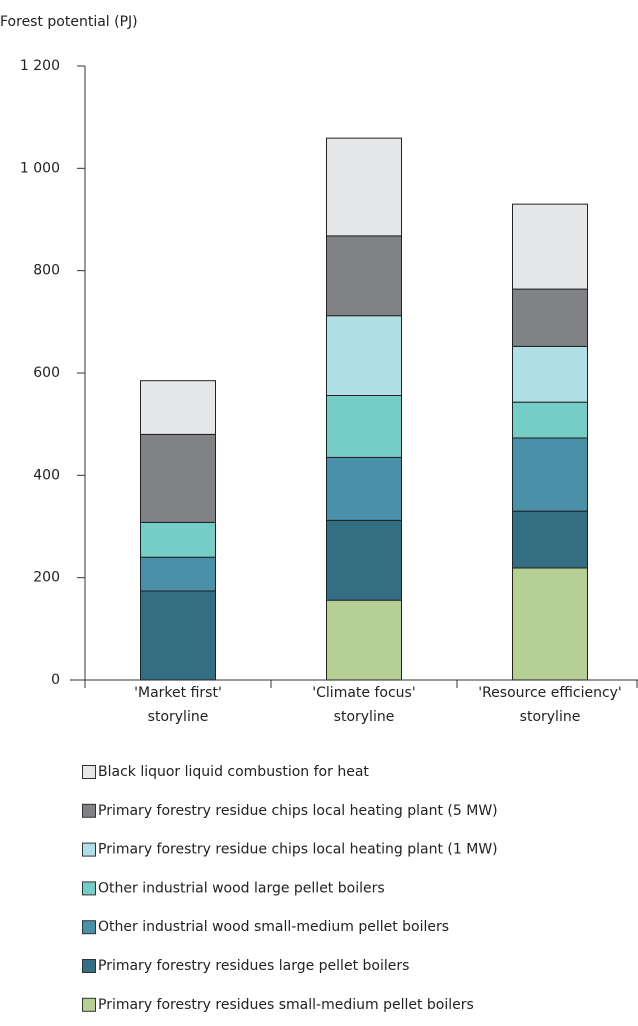  What do you see at coordinates (46, 271) in the screenshot?
I see `y-tick-label: 800` at bounding box center [46, 271].